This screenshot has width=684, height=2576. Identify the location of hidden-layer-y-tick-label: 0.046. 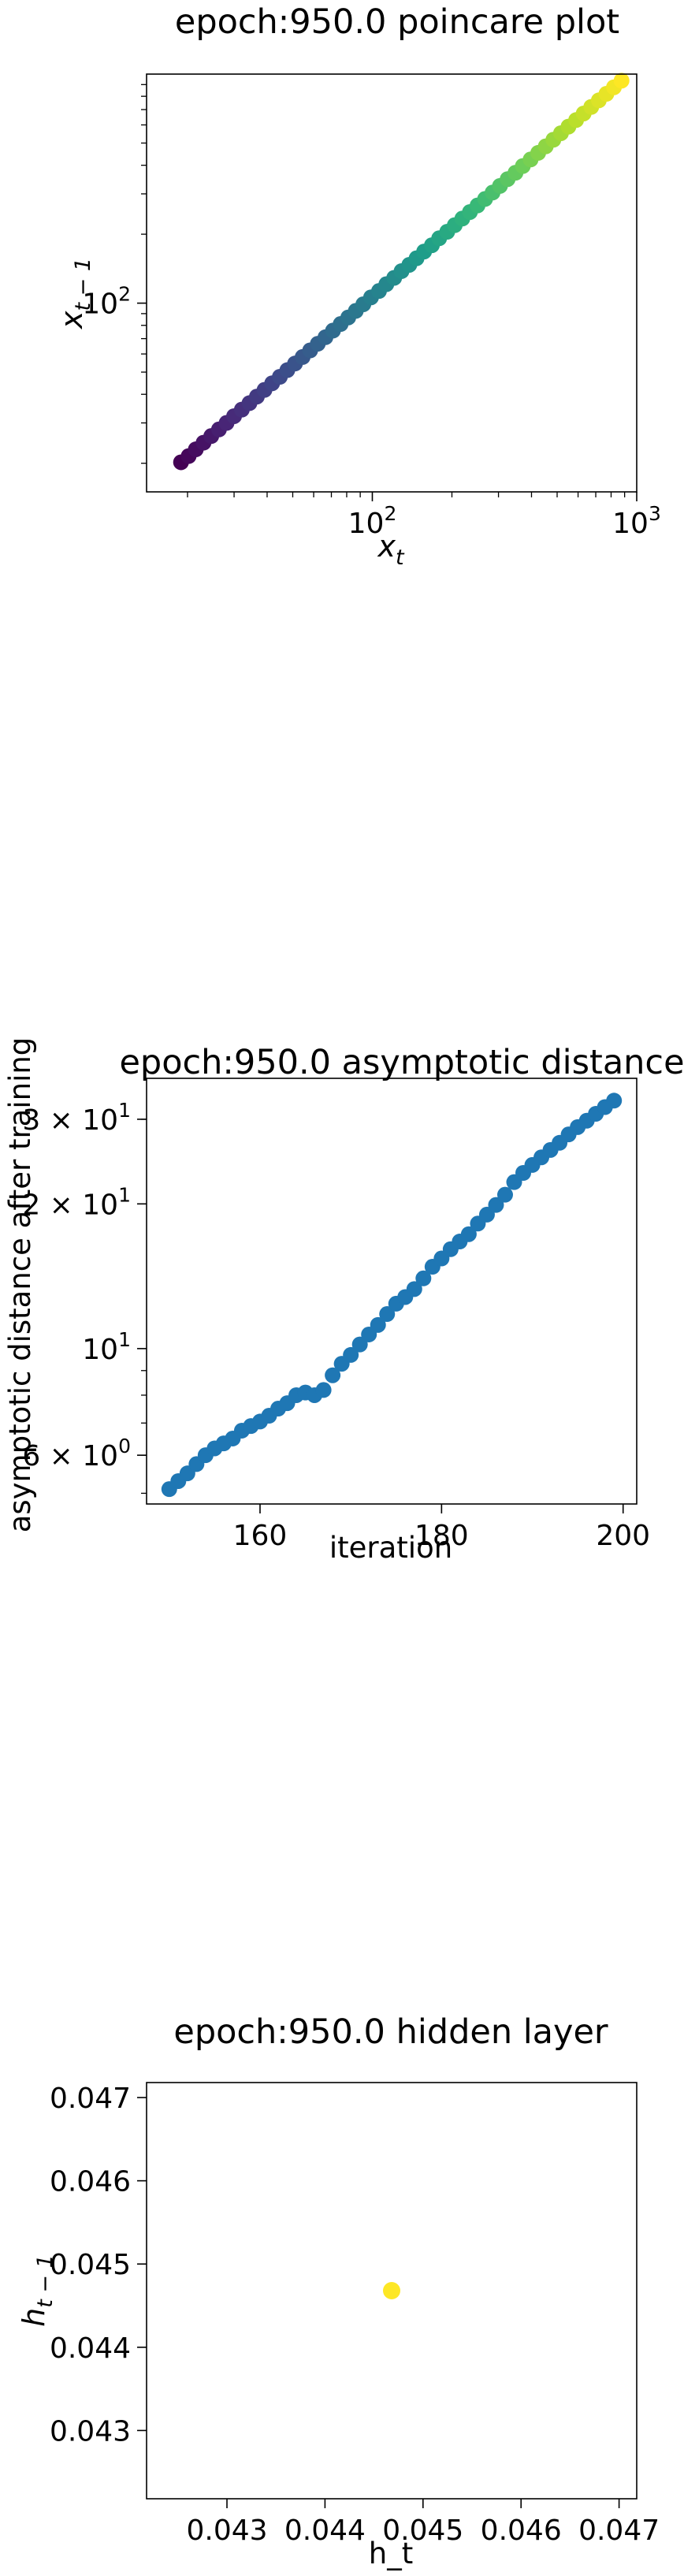
(91, 2182).